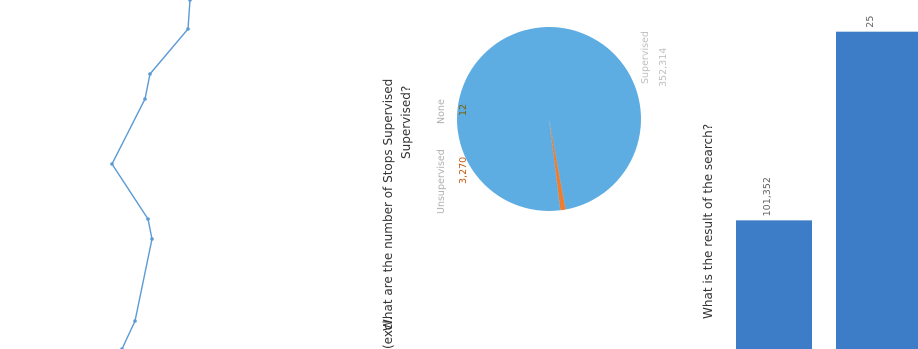  Describe the element at coordinates (441, 111) in the screenshot. I see `pie-label-none: None` at that location.